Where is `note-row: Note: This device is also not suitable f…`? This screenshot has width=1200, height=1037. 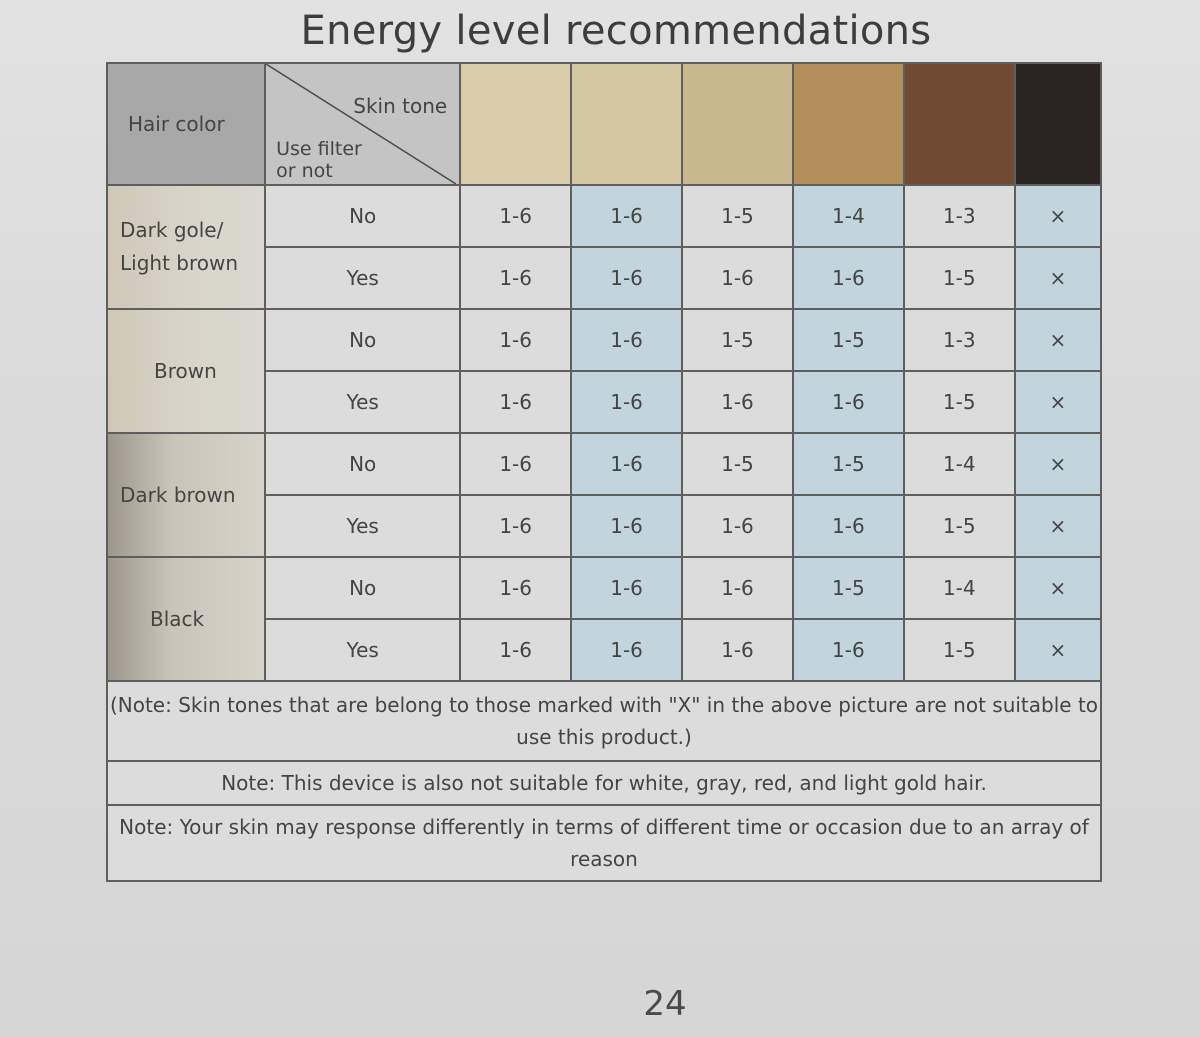 note-row: Note: This device is also not suitable f… is located at coordinates (604, 783).